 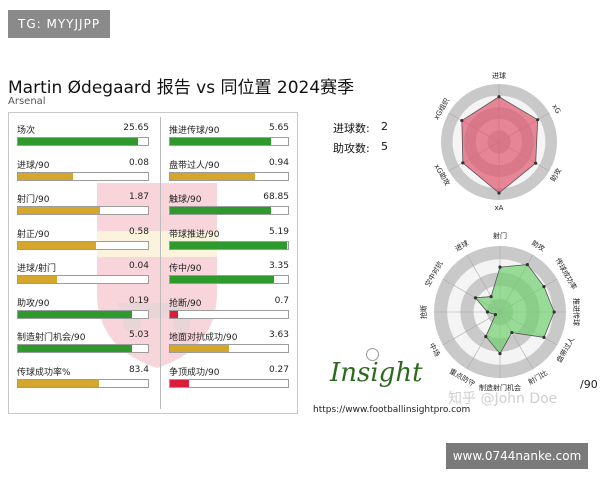 What do you see at coordinates (281, 300) in the screenshot?
I see `stat-value: 0.7` at bounding box center [281, 300].